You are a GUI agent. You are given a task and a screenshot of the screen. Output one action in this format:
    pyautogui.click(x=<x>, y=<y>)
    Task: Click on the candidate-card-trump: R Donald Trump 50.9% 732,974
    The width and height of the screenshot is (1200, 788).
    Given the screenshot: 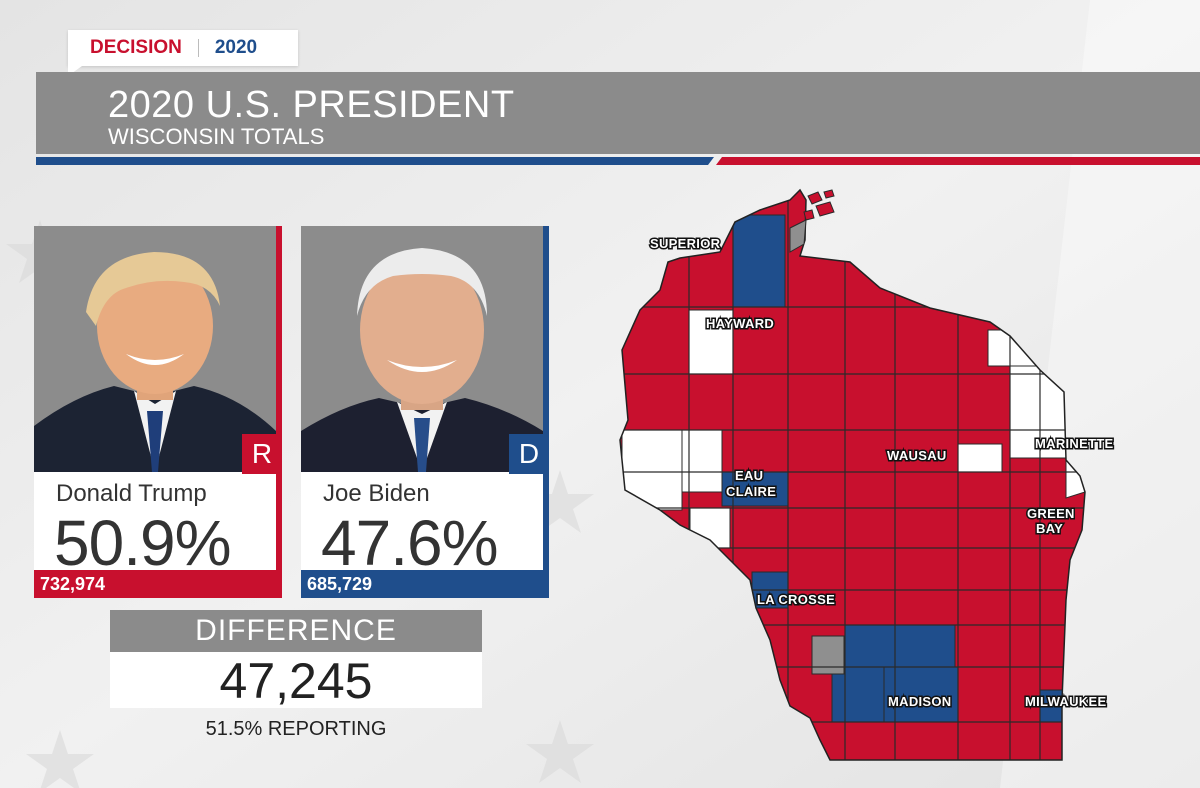 What is the action you would take?
    pyautogui.click(x=158, y=412)
    